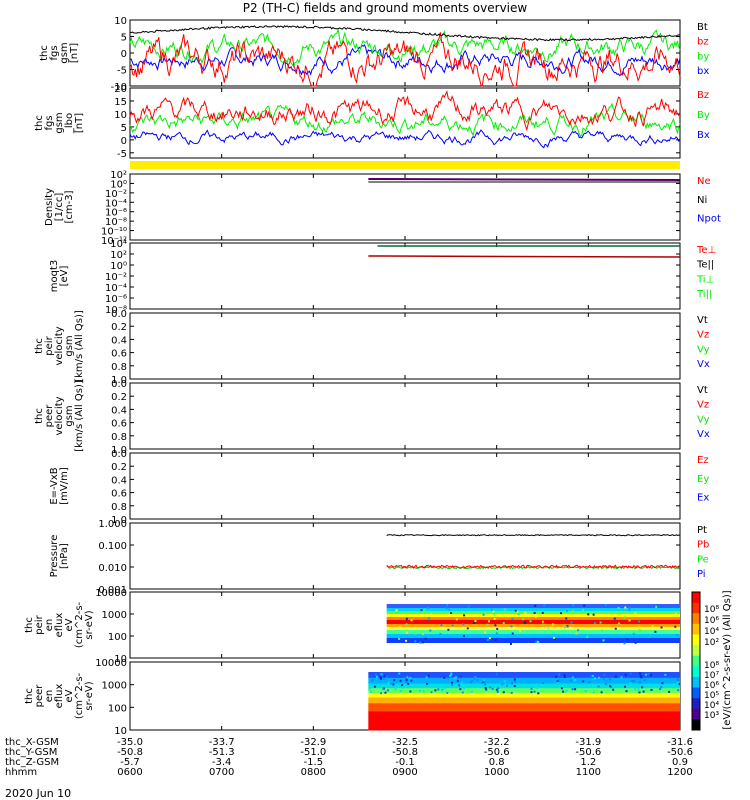 The width and height of the screenshot is (750, 800). What do you see at coordinates (114, 686) in the screenshot?
I see `y-tick-label: 1000` at bounding box center [114, 686].